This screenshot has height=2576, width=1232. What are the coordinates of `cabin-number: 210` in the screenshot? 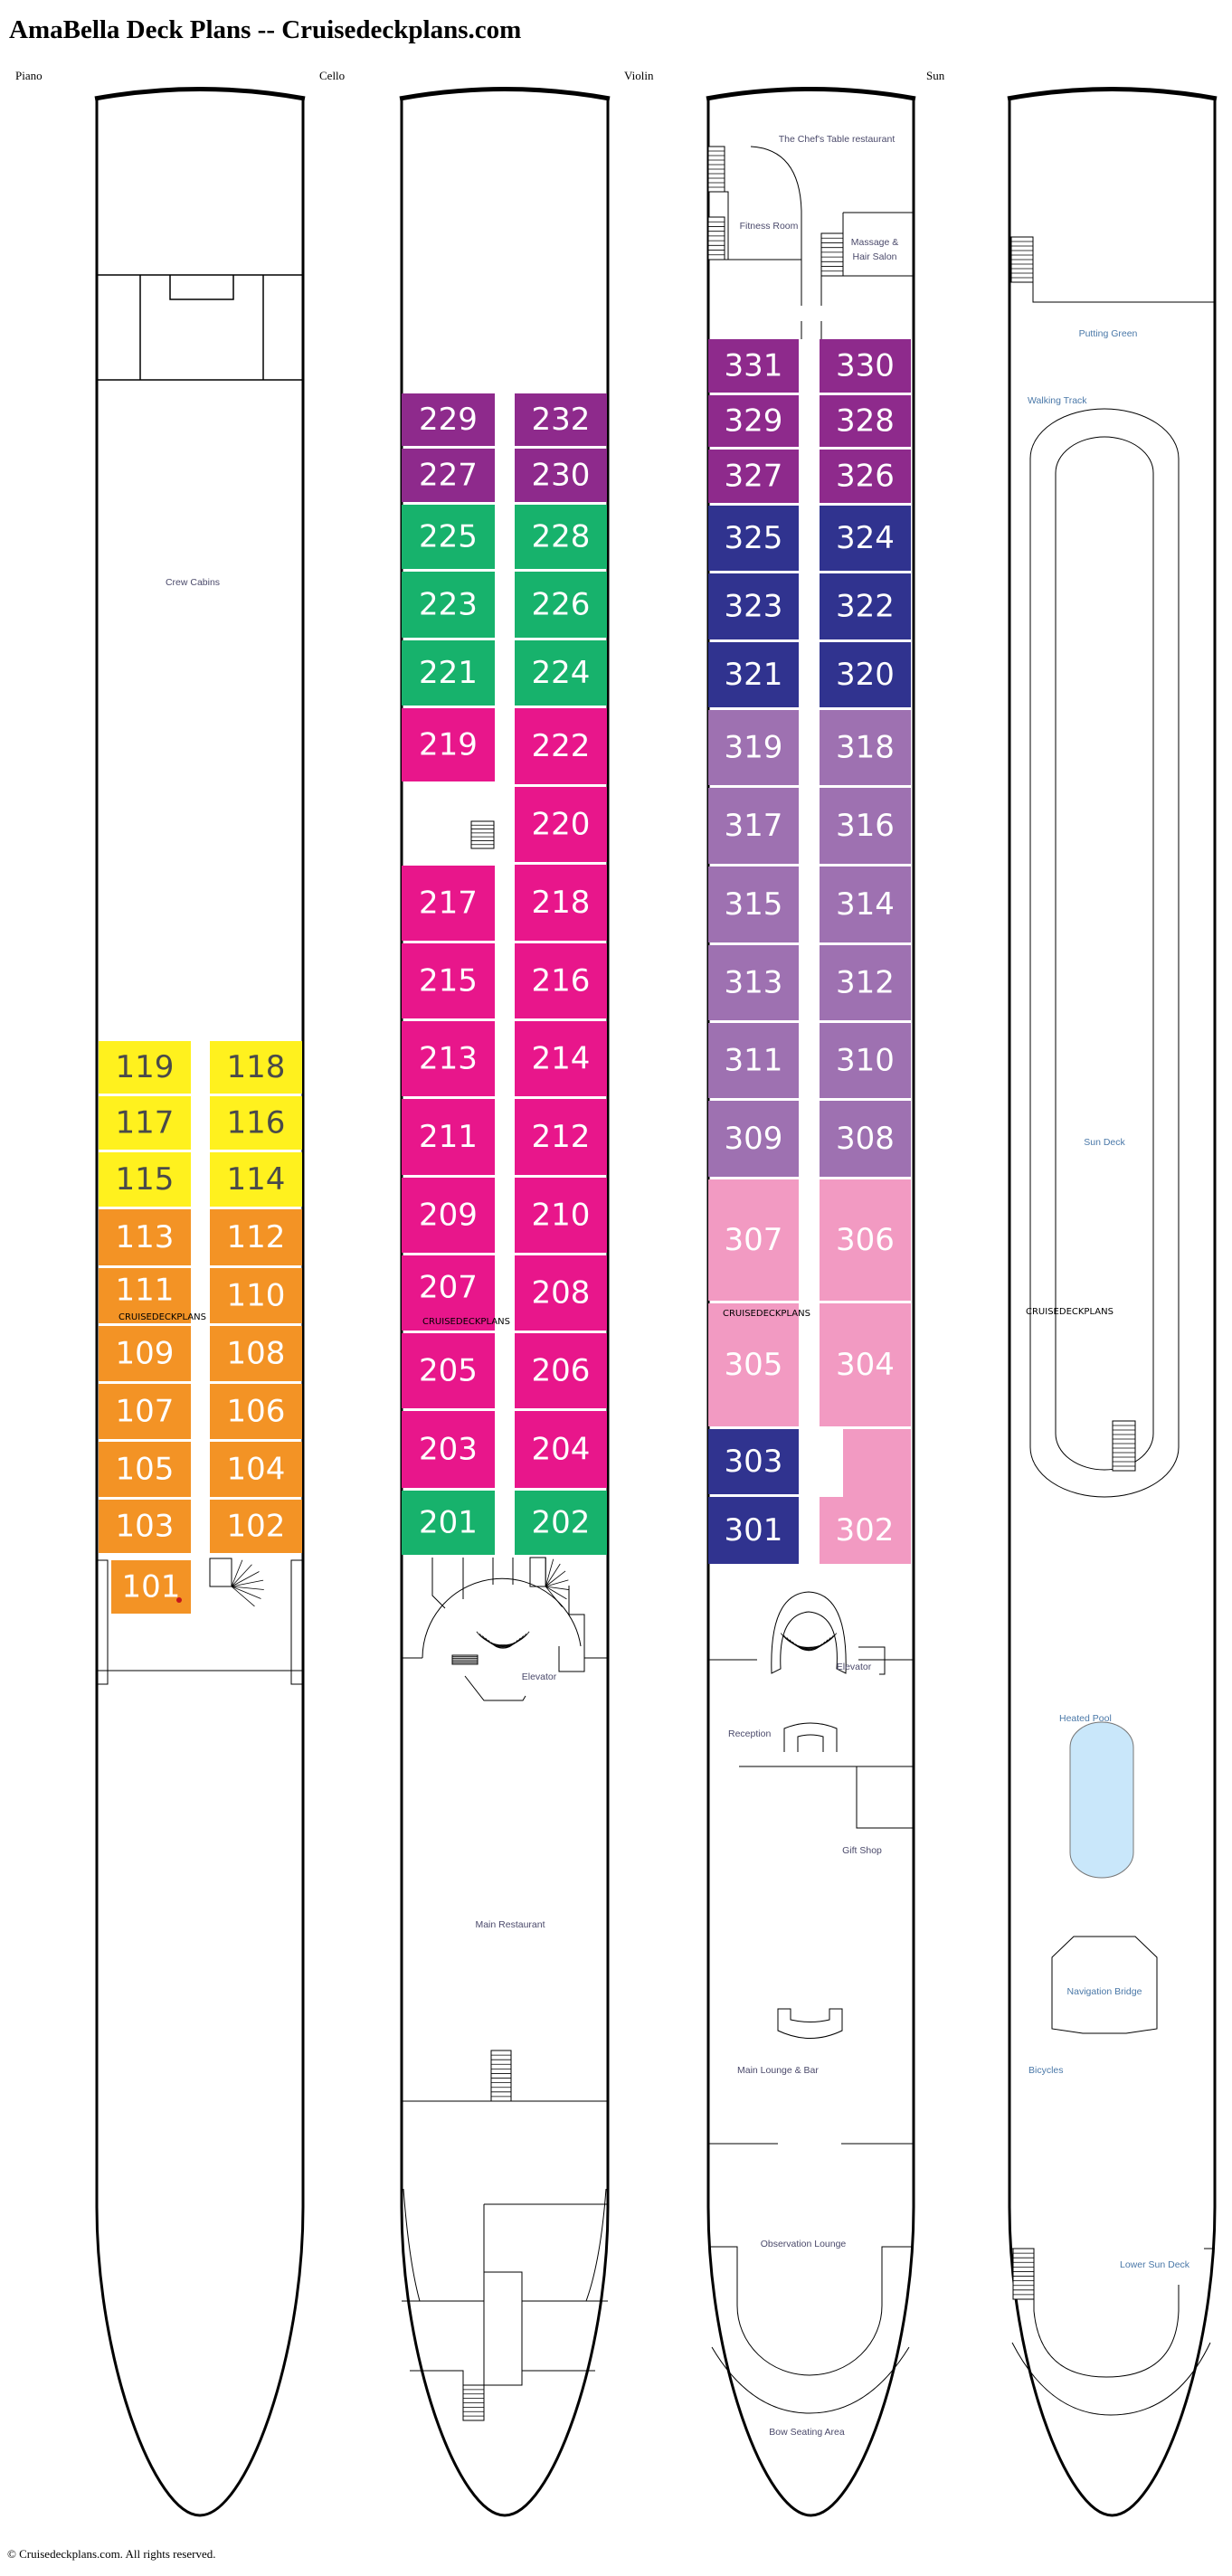 It's located at (562, 1216).